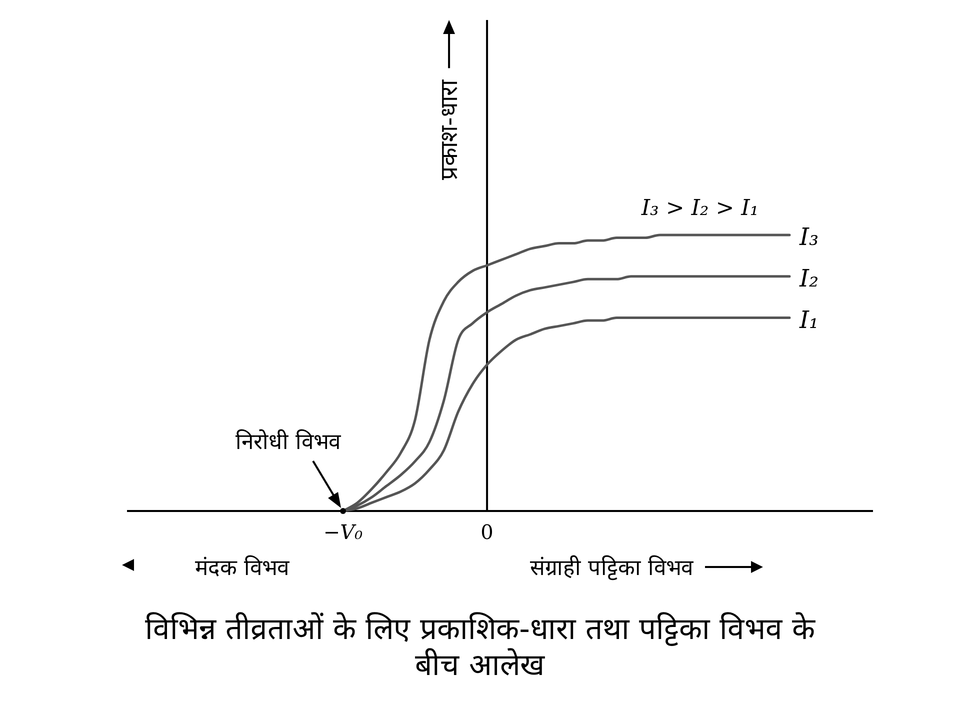 The height and width of the screenshot is (720, 960). What do you see at coordinates (449, 129) in the screenshot?
I see `y-axis-title: प्रकाश-धारा` at bounding box center [449, 129].